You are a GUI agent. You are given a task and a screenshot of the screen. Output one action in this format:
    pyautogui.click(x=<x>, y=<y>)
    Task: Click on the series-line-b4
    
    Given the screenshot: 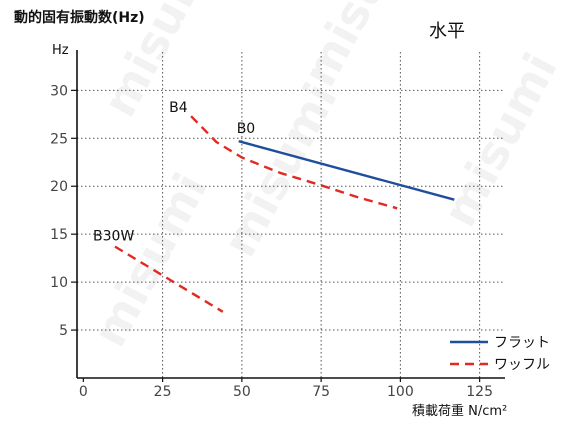 What is the action you would take?
    pyautogui.click(x=294, y=162)
    